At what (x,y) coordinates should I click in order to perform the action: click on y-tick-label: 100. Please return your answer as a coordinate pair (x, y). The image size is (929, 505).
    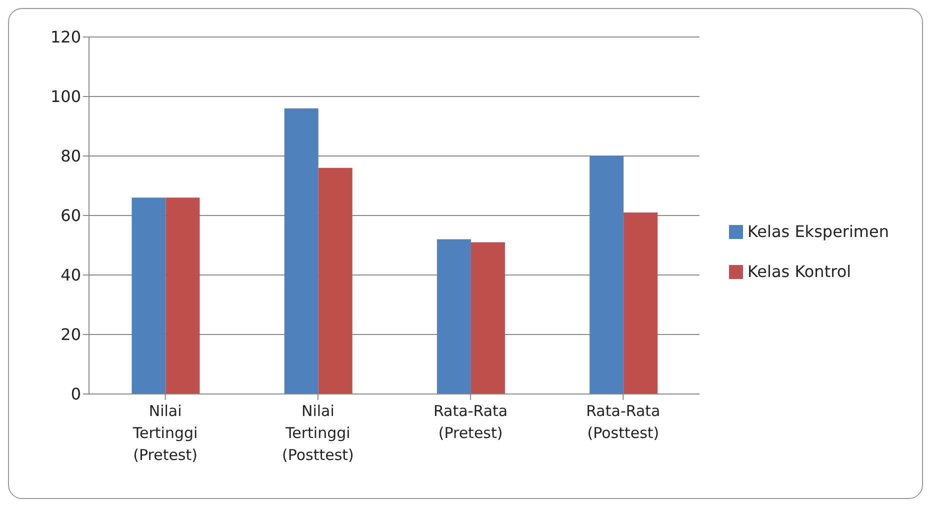
    Looking at the image, I should click on (65, 96).